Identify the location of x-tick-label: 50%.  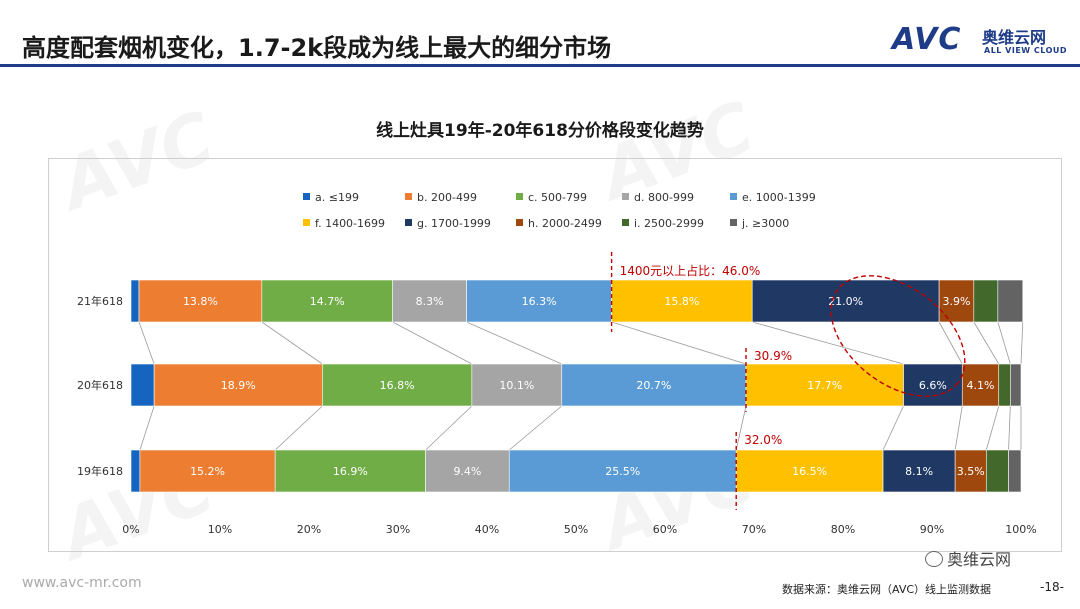
(576, 529).